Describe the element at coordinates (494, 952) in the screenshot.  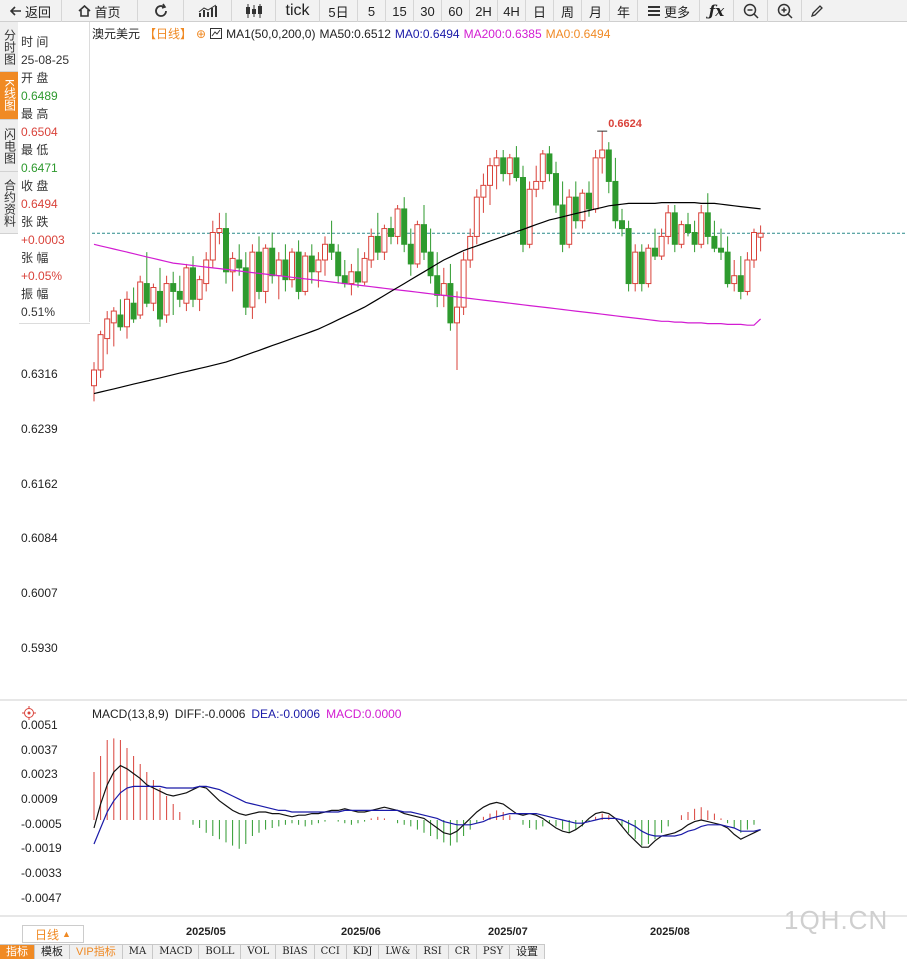
I see `tab-psy: PSY` at that location.